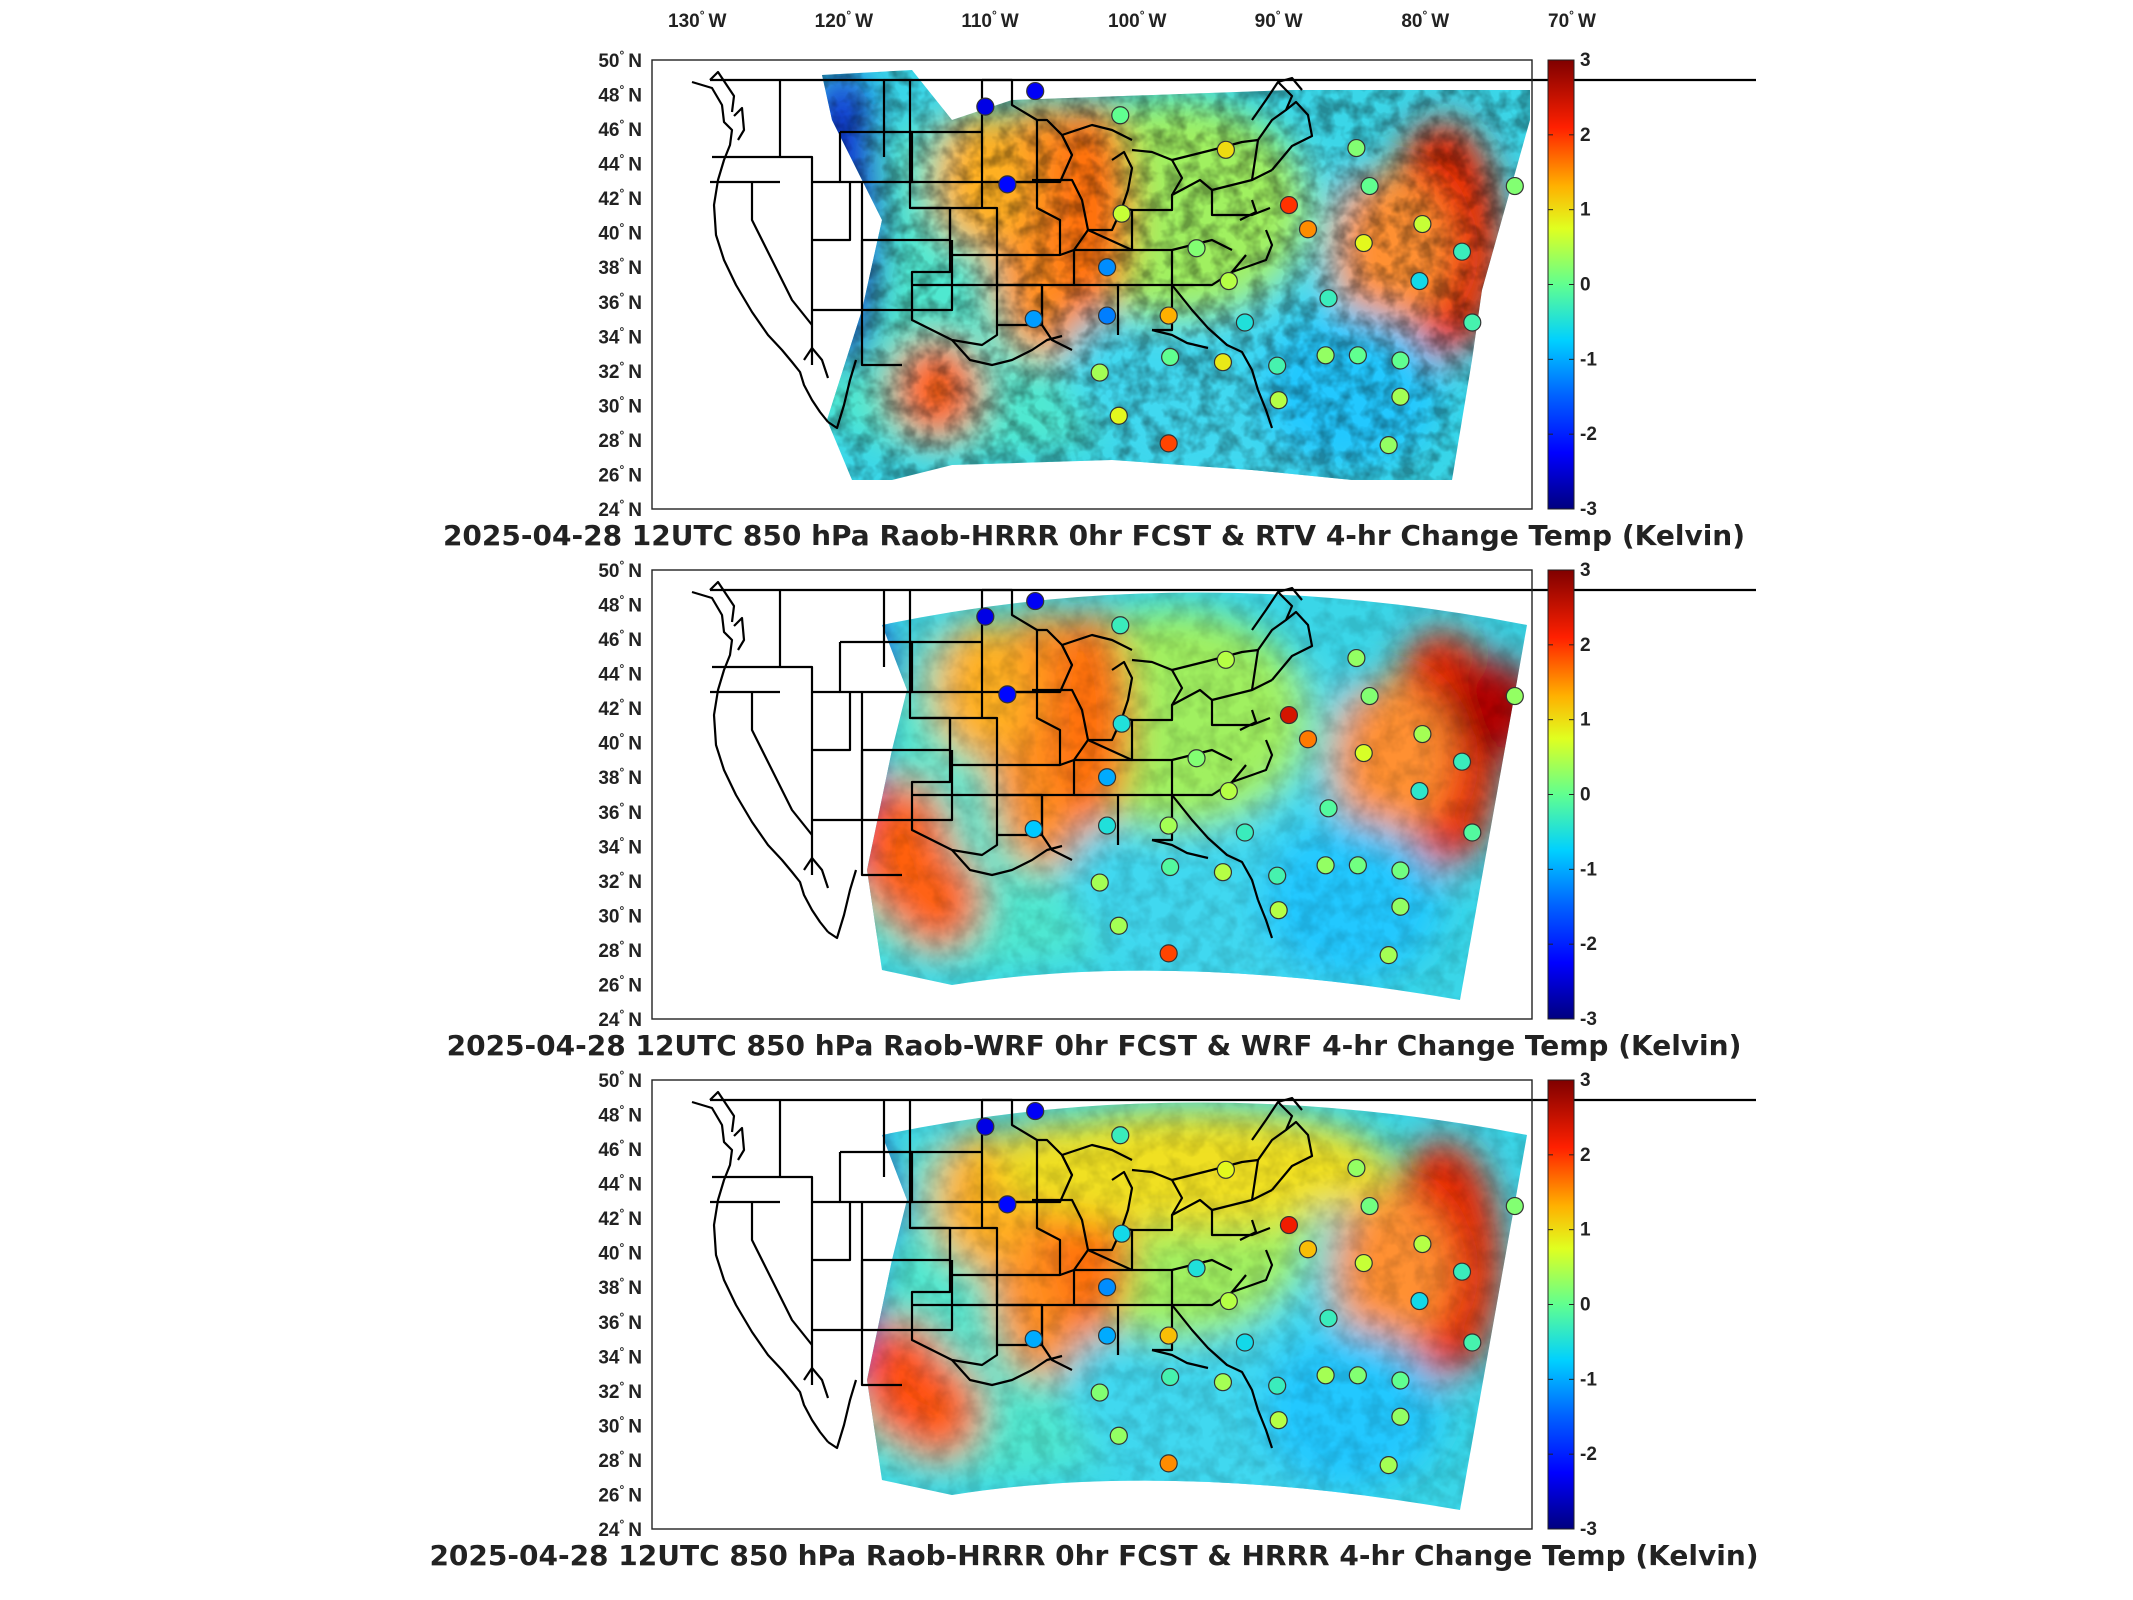 The height and width of the screenshot is (1600, 2133). Describe the element at coordinates (620, 509) in the screenshot. I see `latitude-label: 24° N` at that location.